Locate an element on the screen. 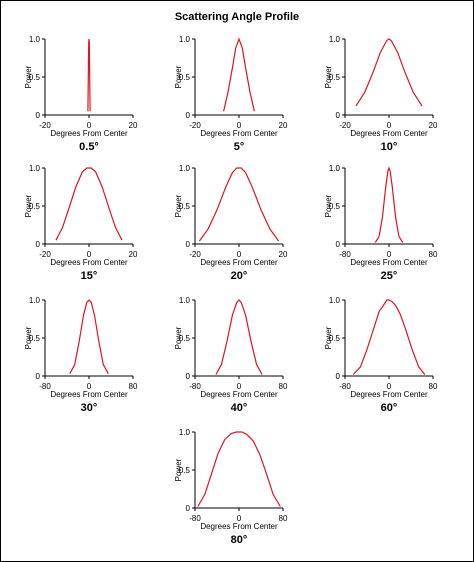 This screenshot has width=474, height=562. panel-angle-label: 25° is located at coordinates (389, 276).